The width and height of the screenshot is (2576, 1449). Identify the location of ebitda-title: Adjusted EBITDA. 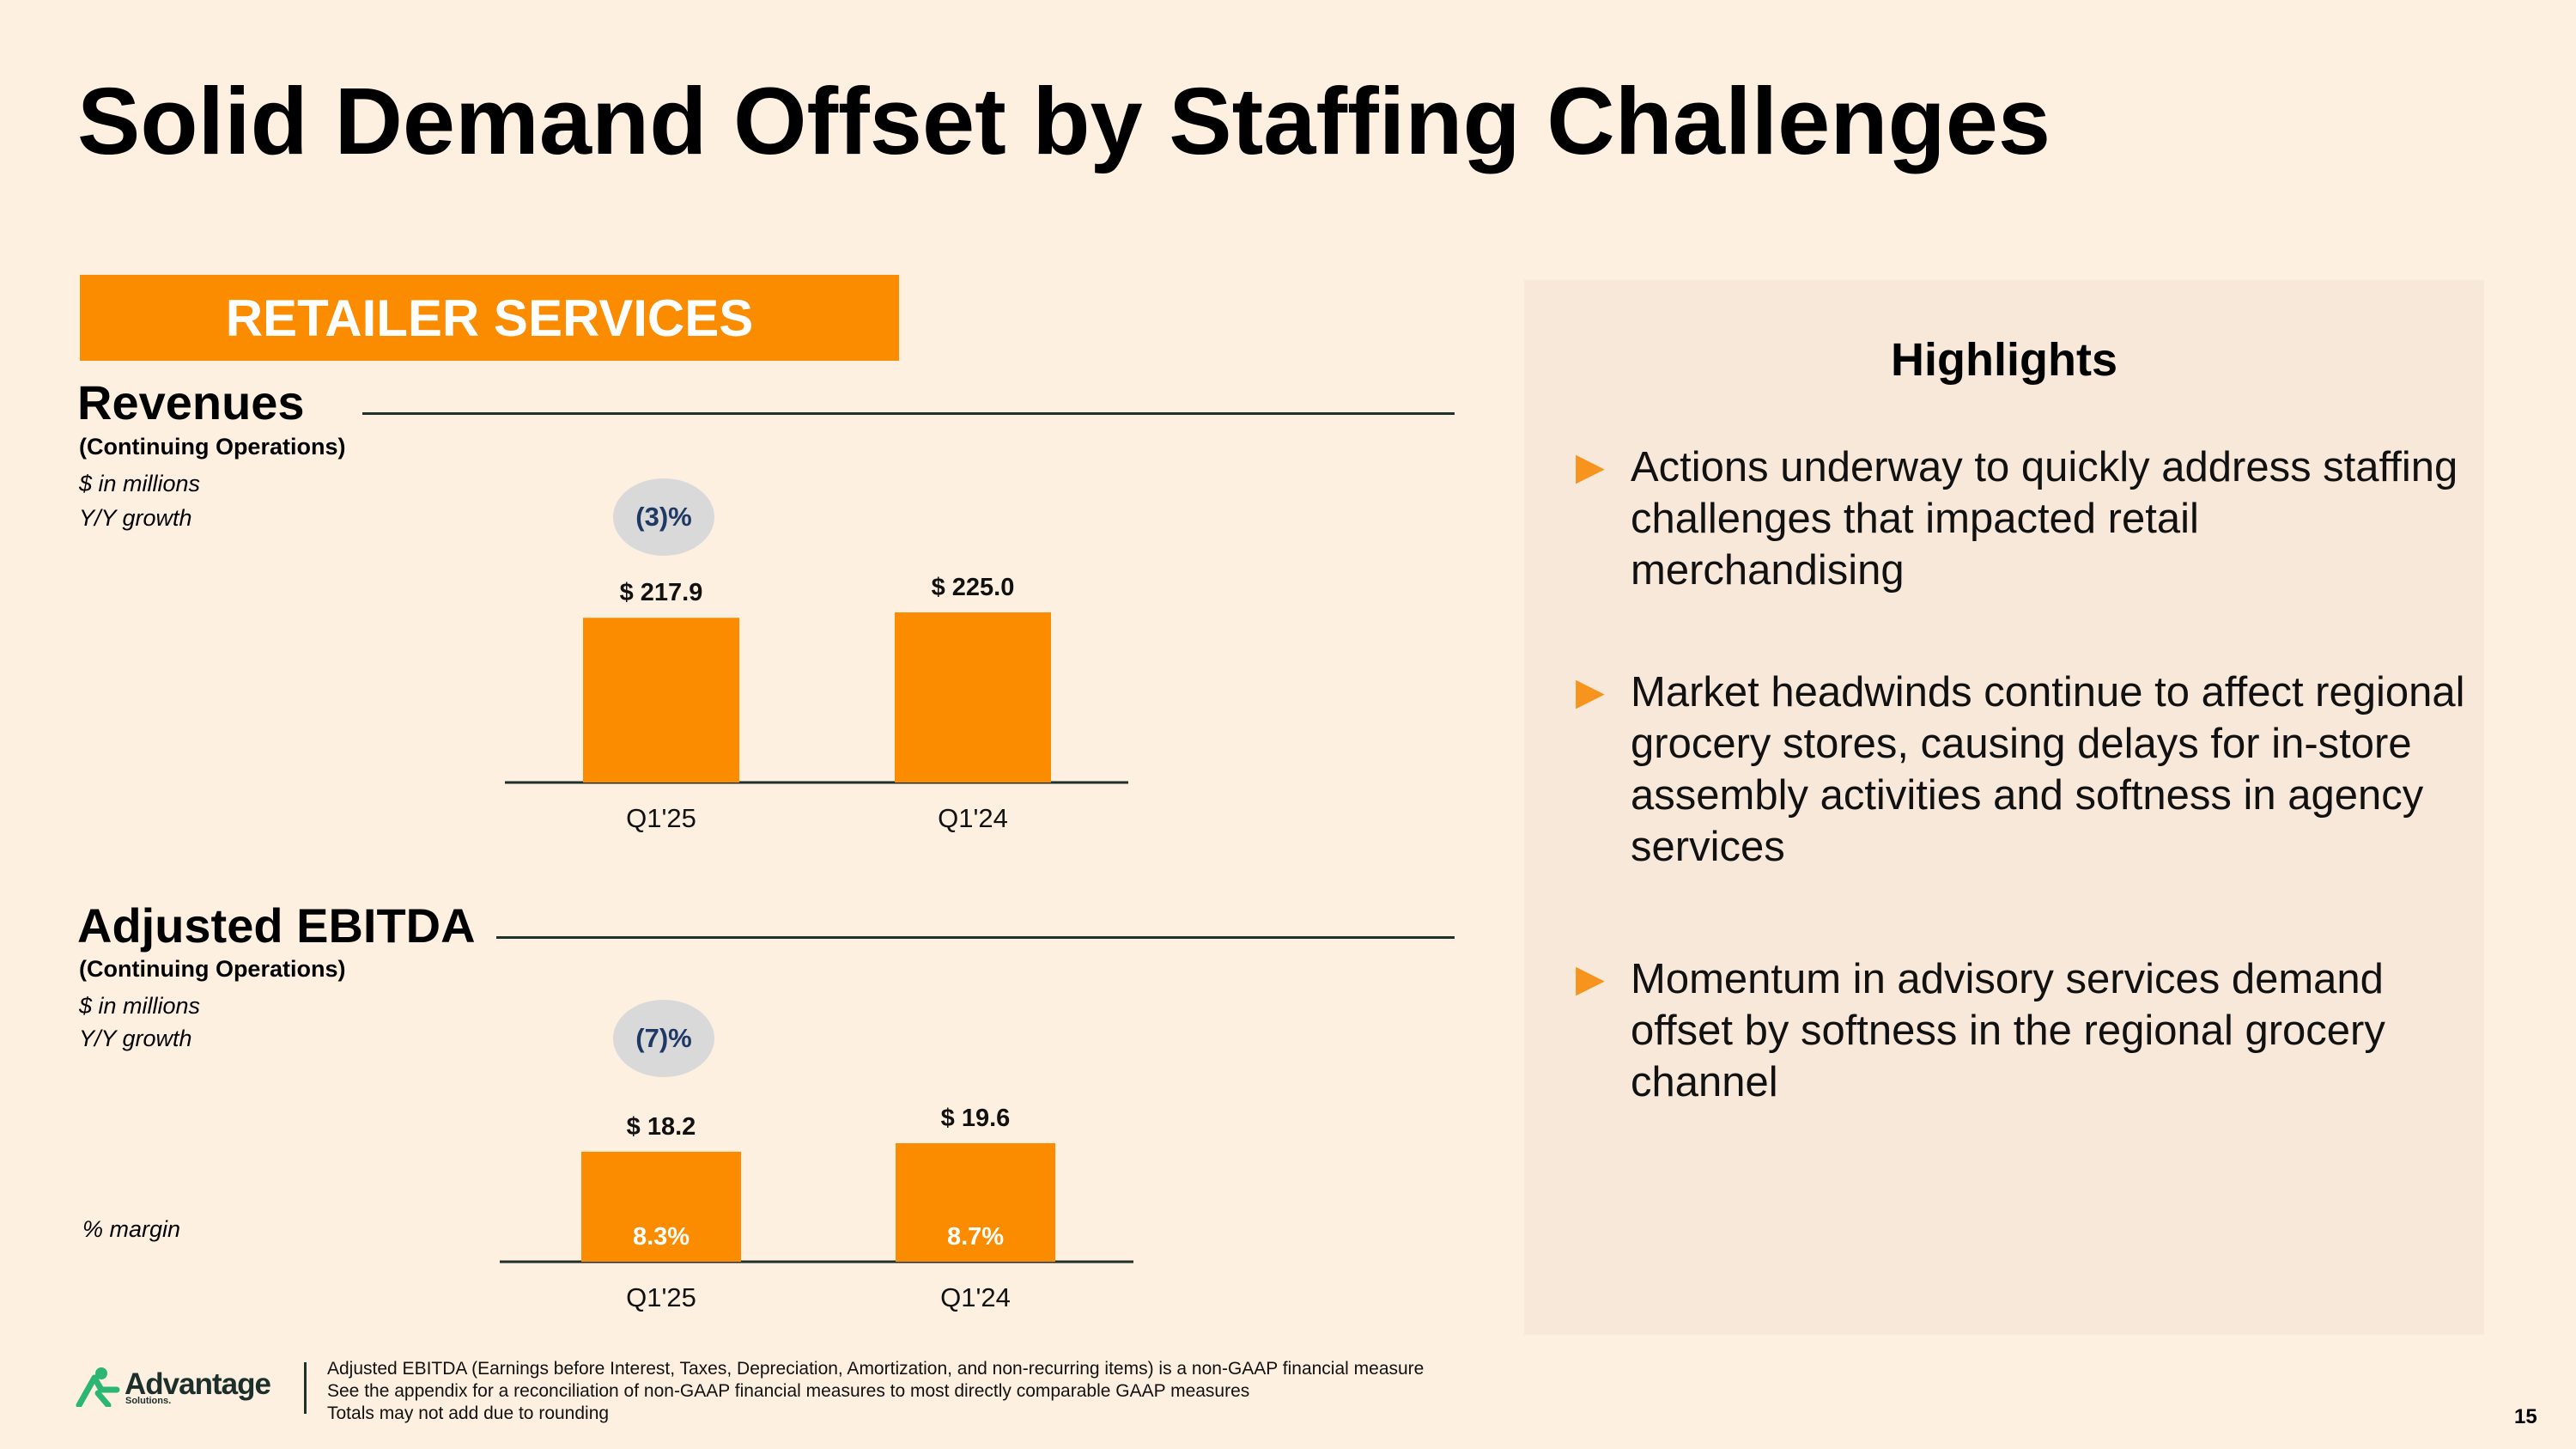
(276, 925).